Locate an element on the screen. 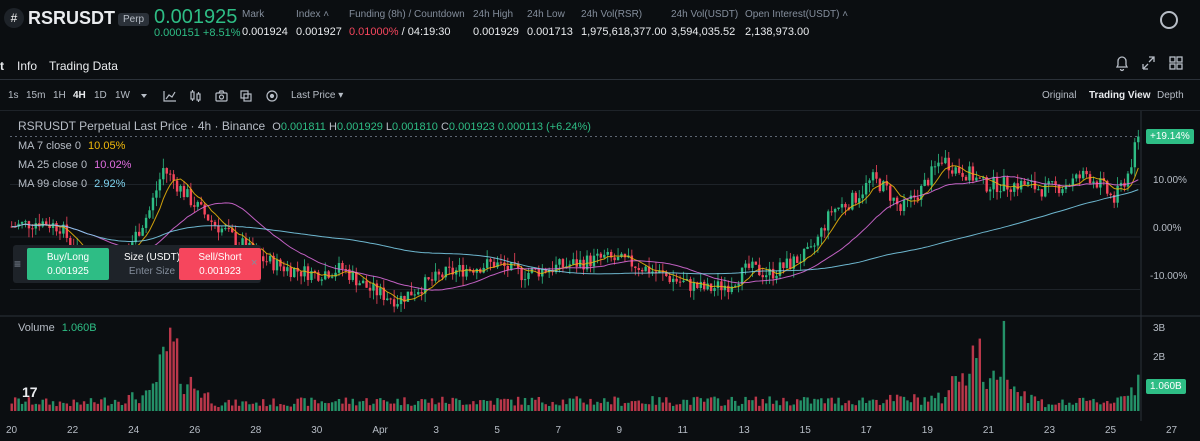  price-type-dropdown: Last Price ▾ is located at coordinates (317, 95).